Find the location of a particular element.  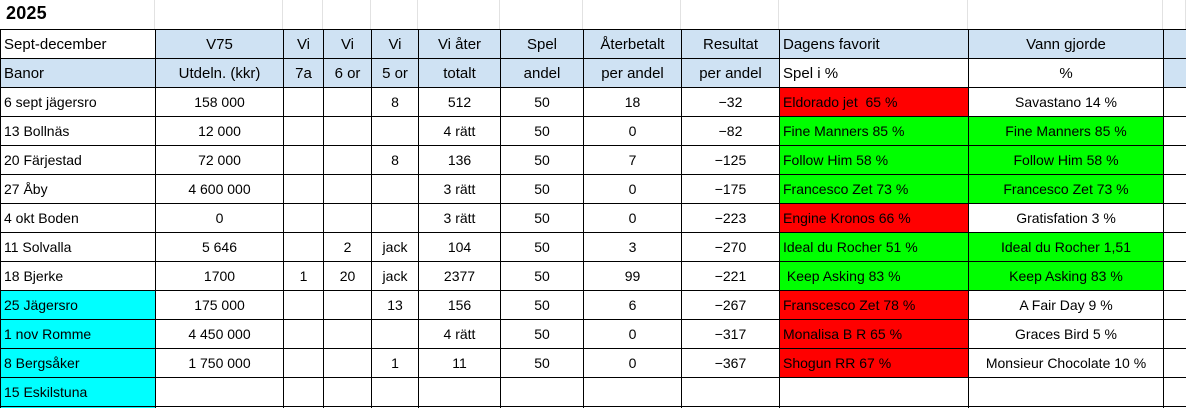

cell-vi-ater-totalt: 136 is located at coordinates (459, 160).